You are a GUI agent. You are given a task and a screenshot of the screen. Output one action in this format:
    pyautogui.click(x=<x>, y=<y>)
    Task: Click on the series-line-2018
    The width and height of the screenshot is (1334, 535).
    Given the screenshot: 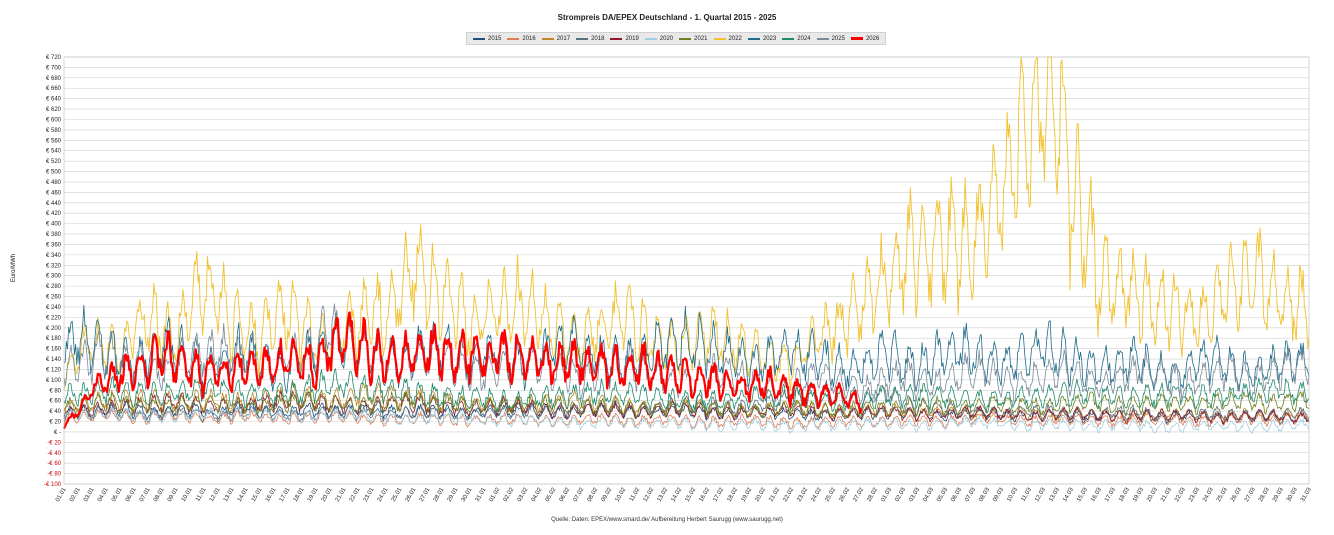 What is the action you would take?
    pyautogui.click(x=686, y=401)
    